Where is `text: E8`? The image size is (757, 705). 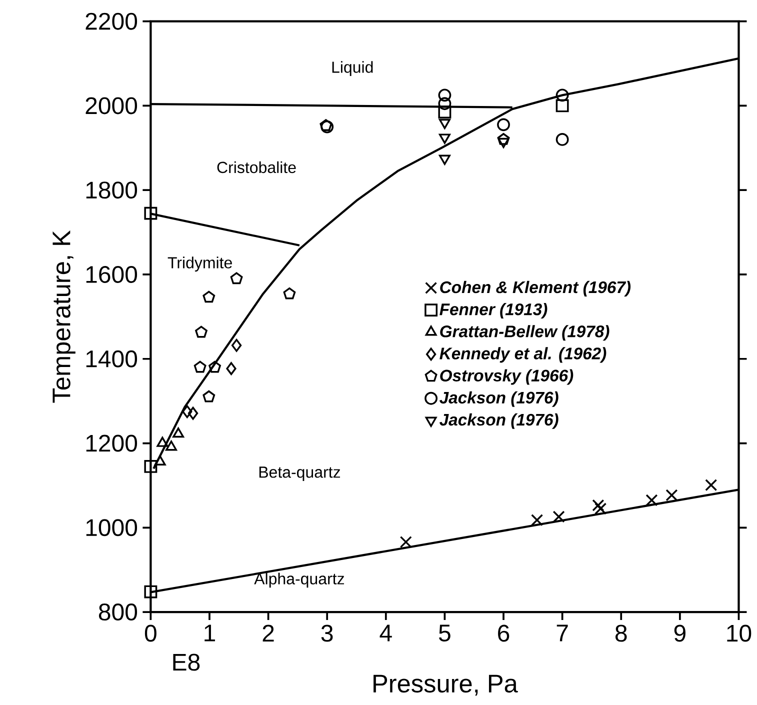 text: E8 is located at coordinates (186, 662).